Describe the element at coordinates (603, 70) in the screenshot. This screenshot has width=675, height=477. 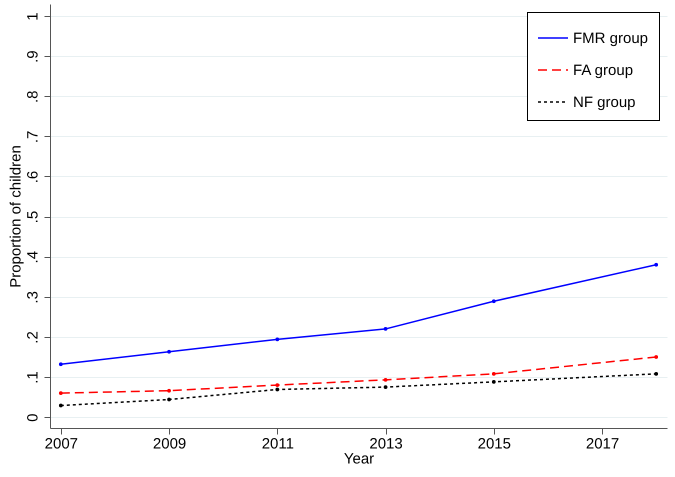
I see `legend-label: FA group` at that location.